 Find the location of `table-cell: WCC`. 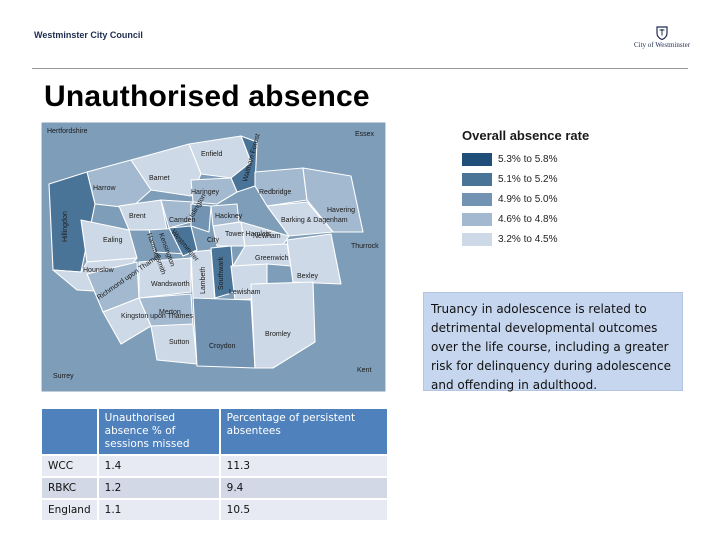

table-cell: WCC is located at coordinates (69, 466).